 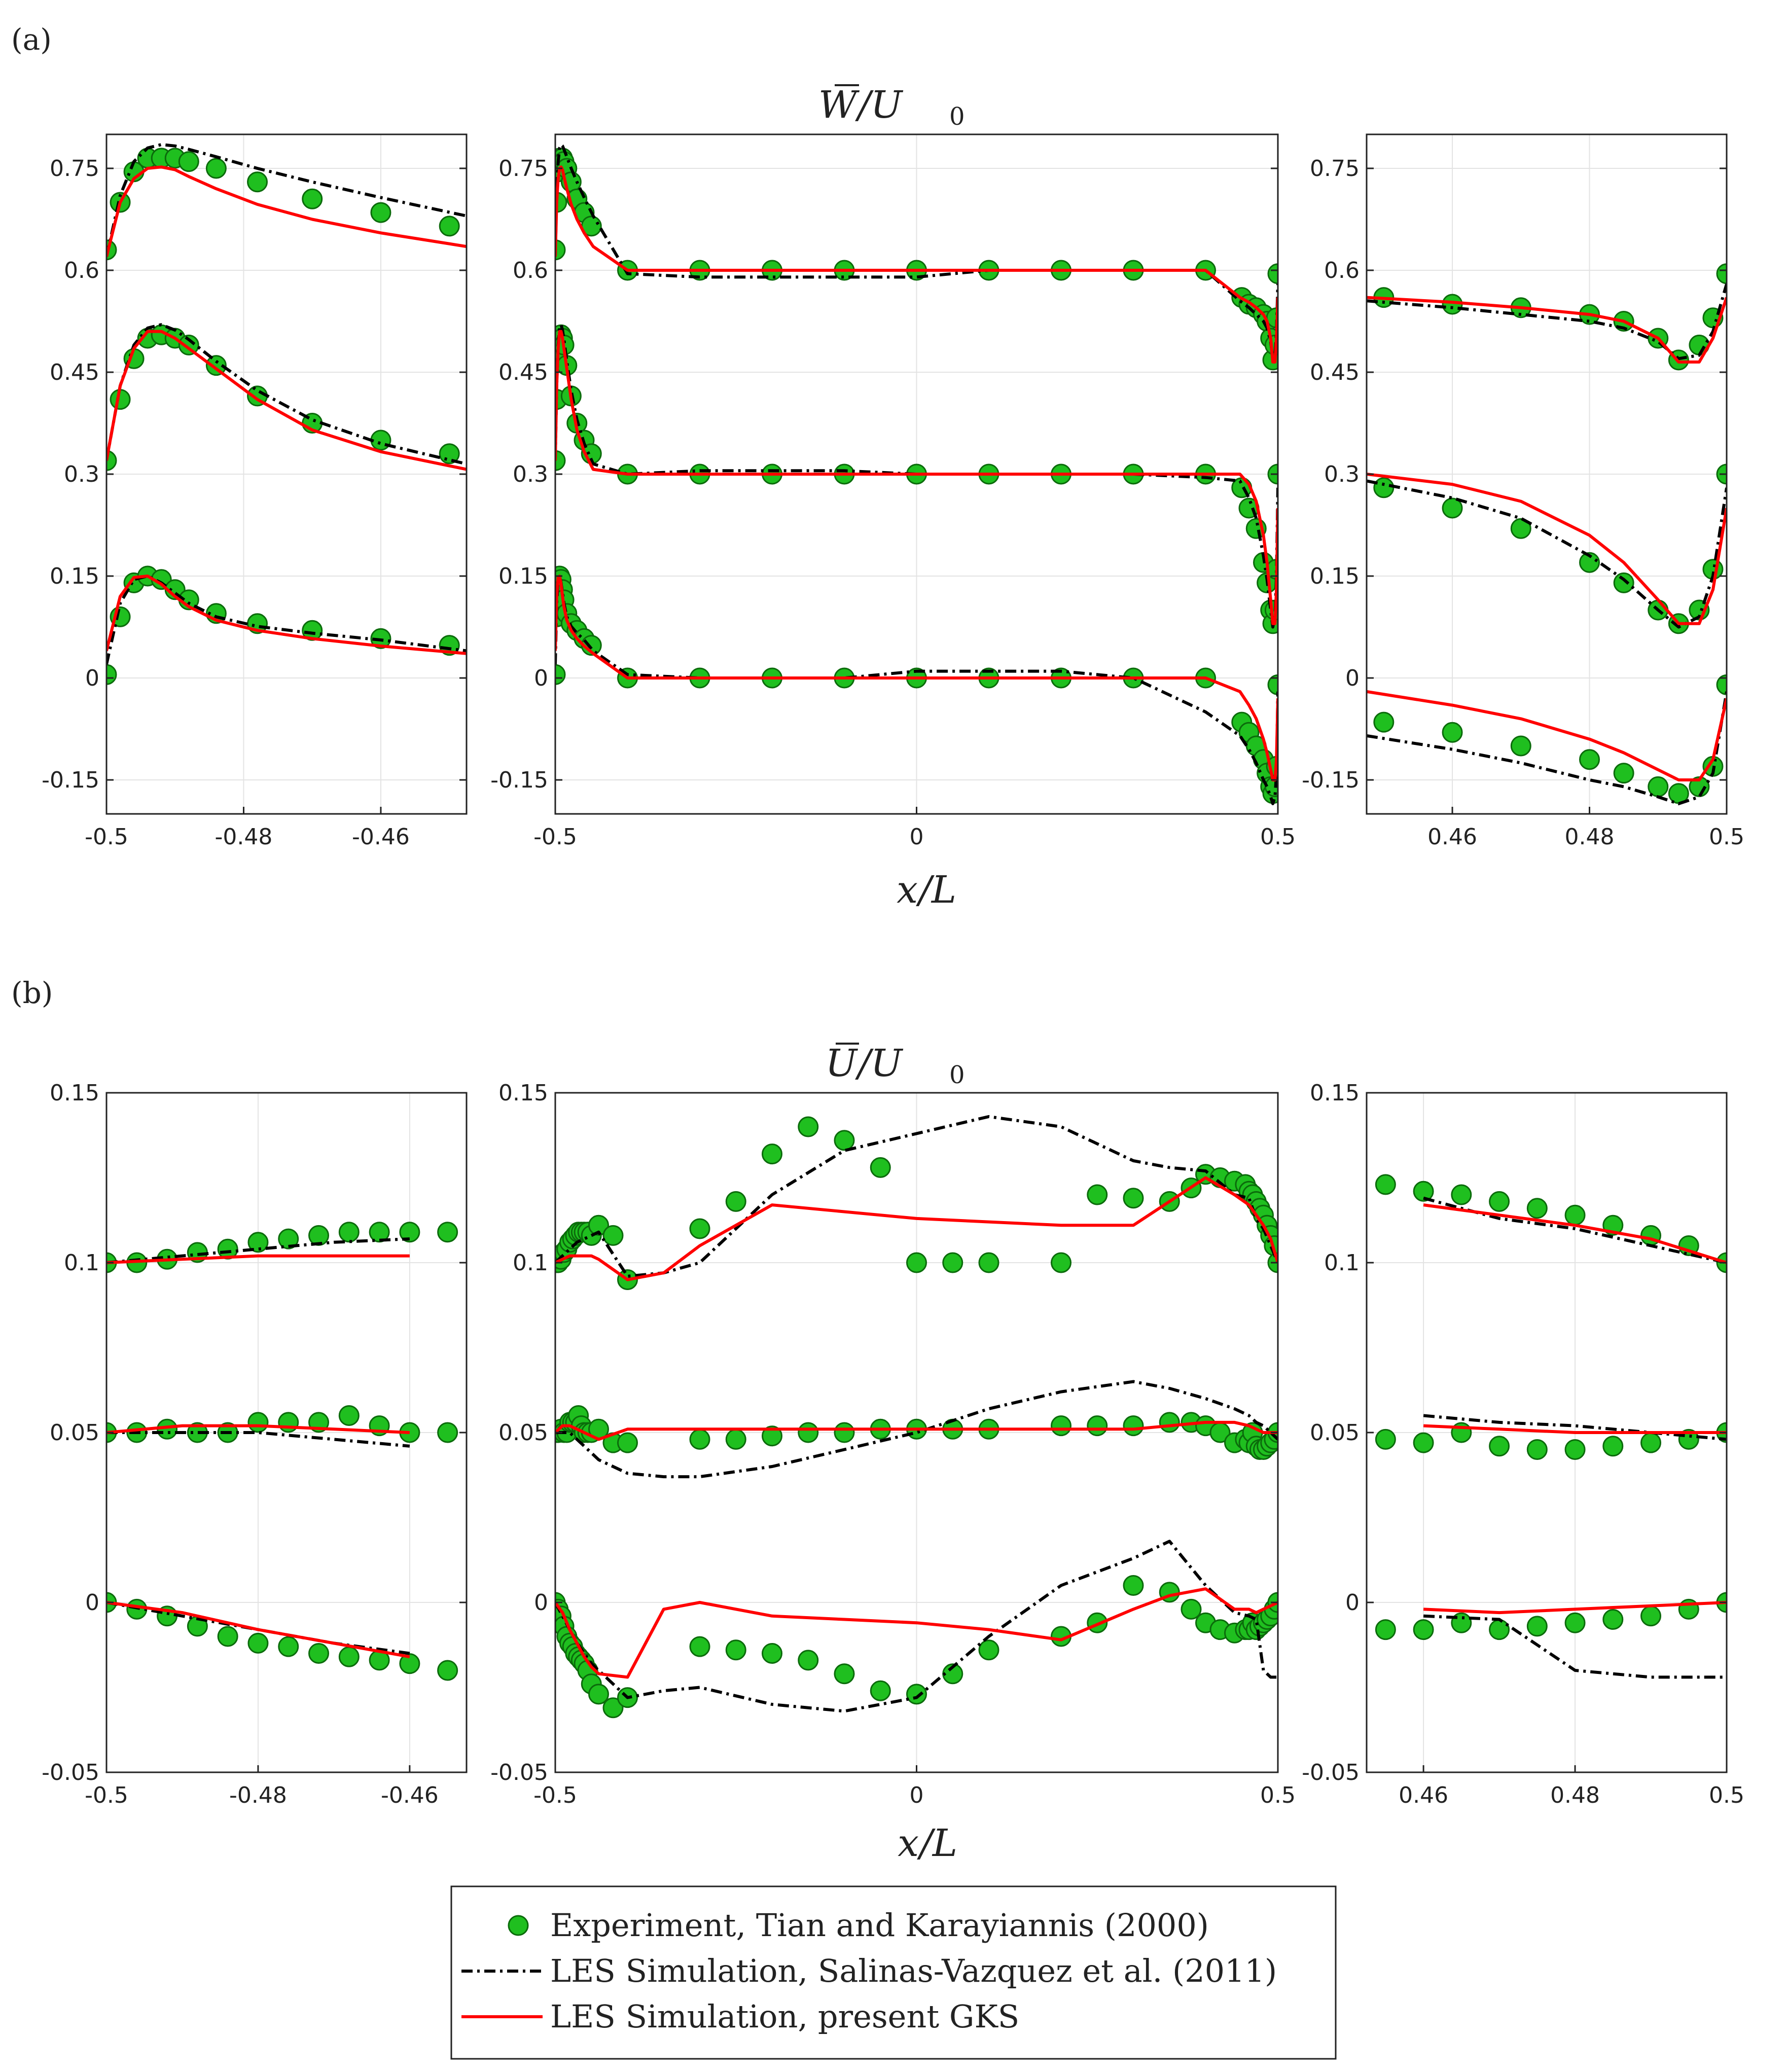 What do you see at coordinates (523, 372) in the screenshot?
I see `chart-a-middle-ytick-label-4: 0.45` at bounding box center [523, 372].